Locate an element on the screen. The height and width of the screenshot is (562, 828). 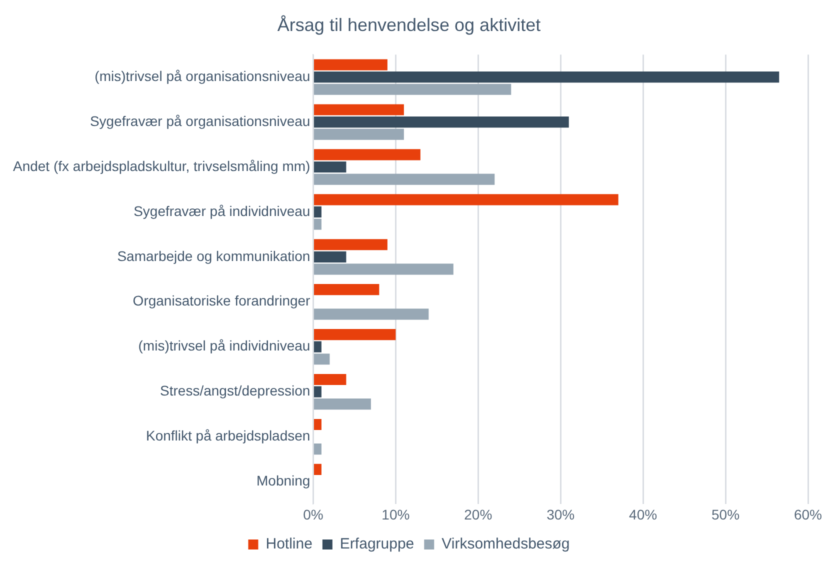
y-tick-label: Konflikt på arbejdspladsen is located at coordinates (228, 436).